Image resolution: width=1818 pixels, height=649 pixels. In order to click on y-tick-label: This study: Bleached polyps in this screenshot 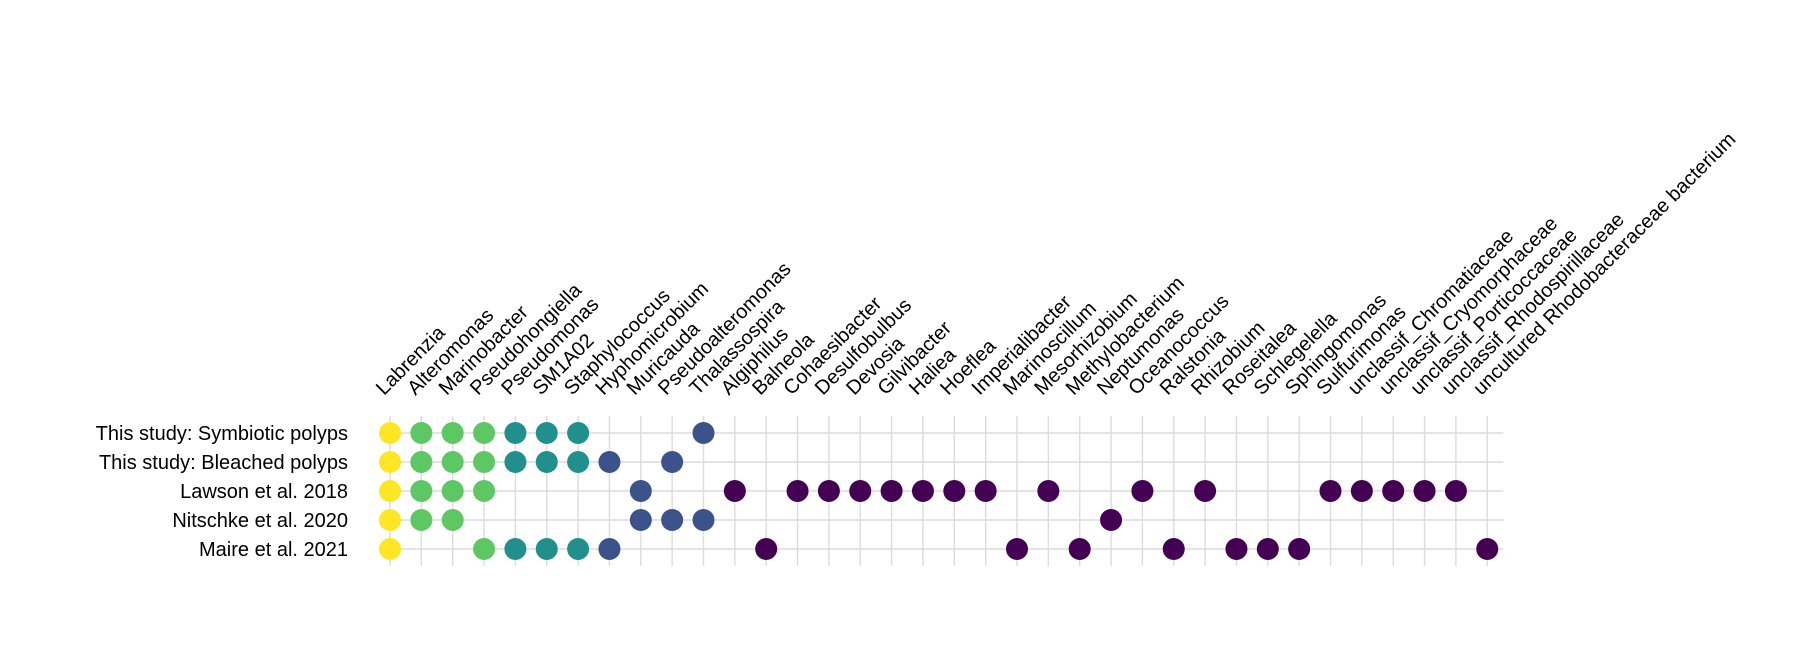, I will do `click(223, 463)`.